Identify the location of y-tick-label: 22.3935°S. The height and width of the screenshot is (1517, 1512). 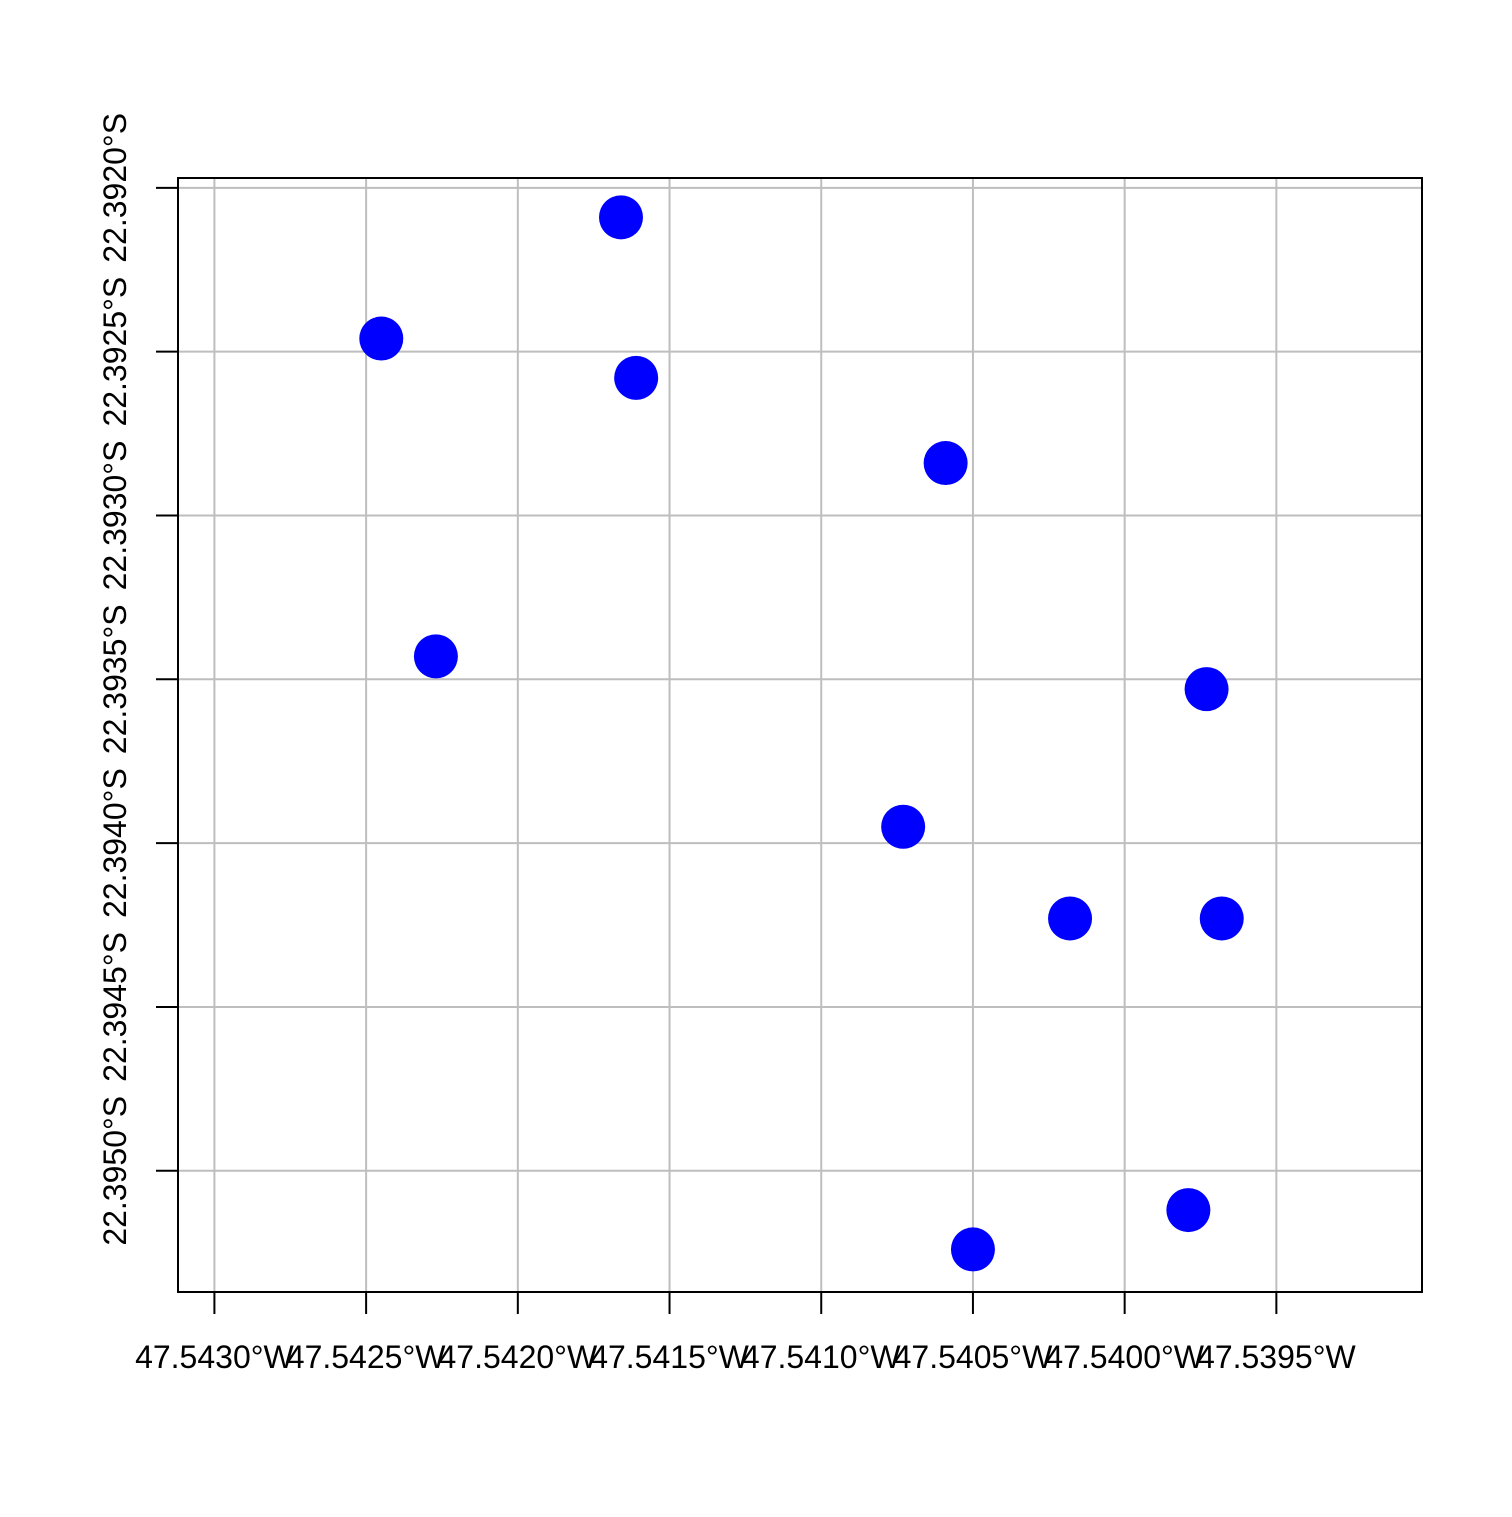
(115, 679).